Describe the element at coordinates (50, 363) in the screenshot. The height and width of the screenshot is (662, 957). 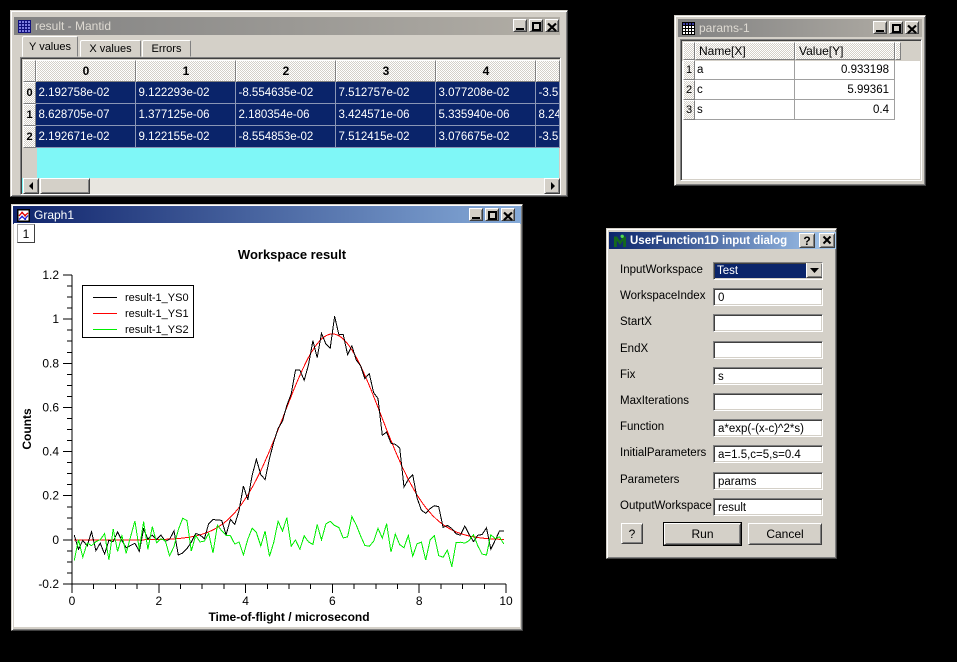
I see `svg-text: 0.8` at that location.